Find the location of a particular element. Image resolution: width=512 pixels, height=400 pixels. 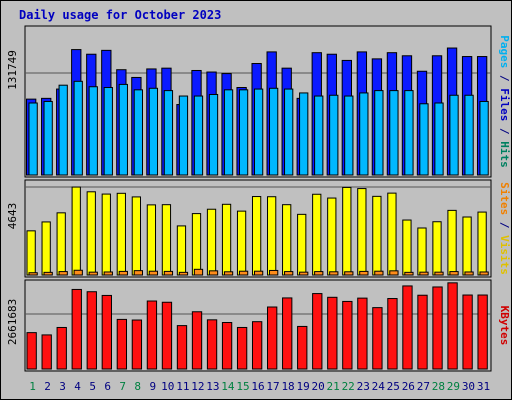

x-tick-label: 16 is located at coordinates (257, 386).